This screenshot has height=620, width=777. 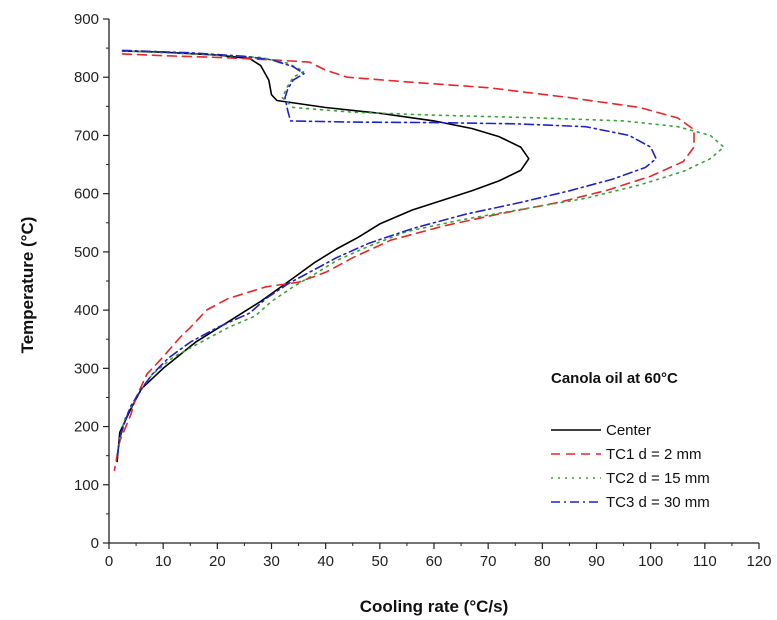 I want to click on y-axis-title: Temperature (°C), so click(x=27, y=285).